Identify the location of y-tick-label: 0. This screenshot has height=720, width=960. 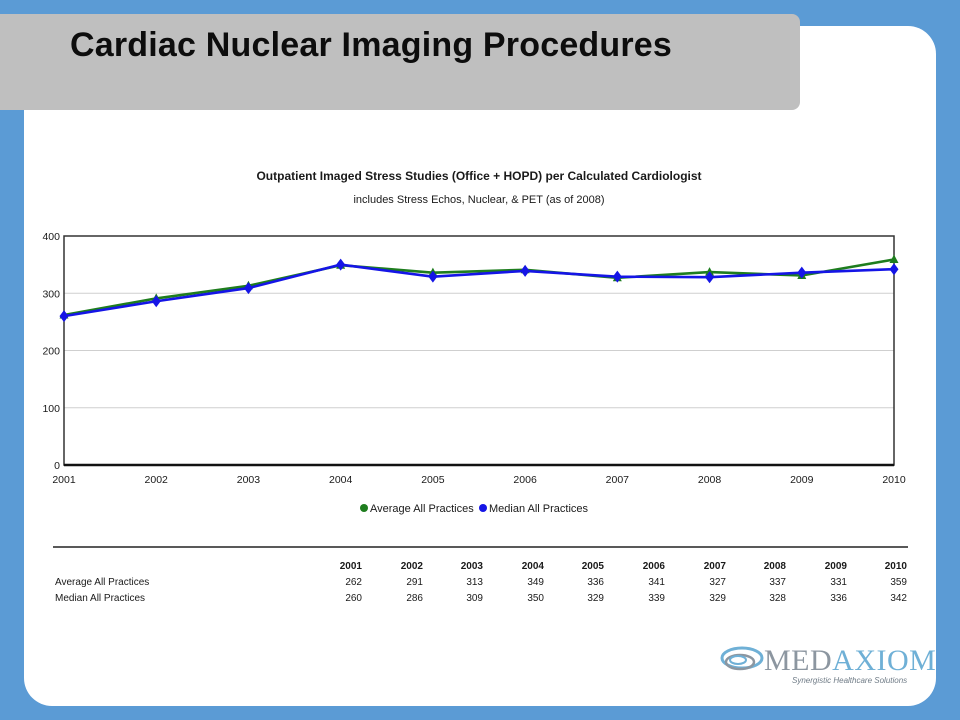
(57, 466).